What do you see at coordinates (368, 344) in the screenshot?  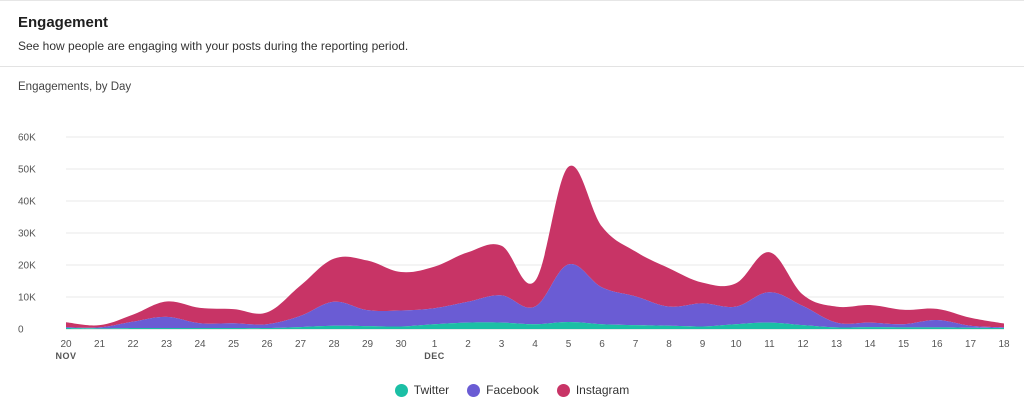 I see `x-tick-label: 29` at bounding box center [368, 344].